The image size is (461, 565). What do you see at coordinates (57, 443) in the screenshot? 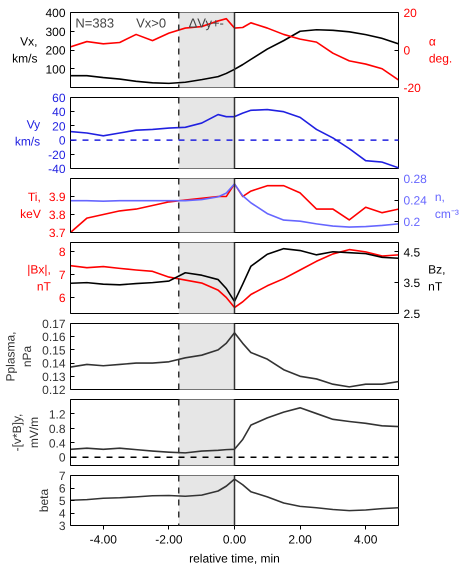
I see `y-tick-label: 0.4` at bounding box center [57, 443].